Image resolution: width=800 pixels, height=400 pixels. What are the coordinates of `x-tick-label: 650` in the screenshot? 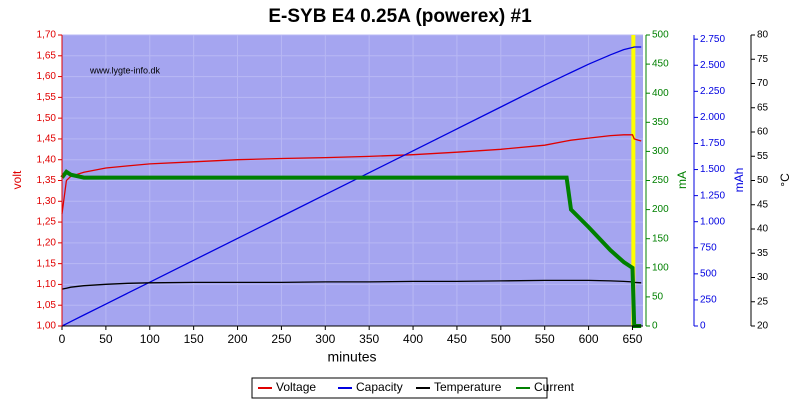 It's located at (632, 339).